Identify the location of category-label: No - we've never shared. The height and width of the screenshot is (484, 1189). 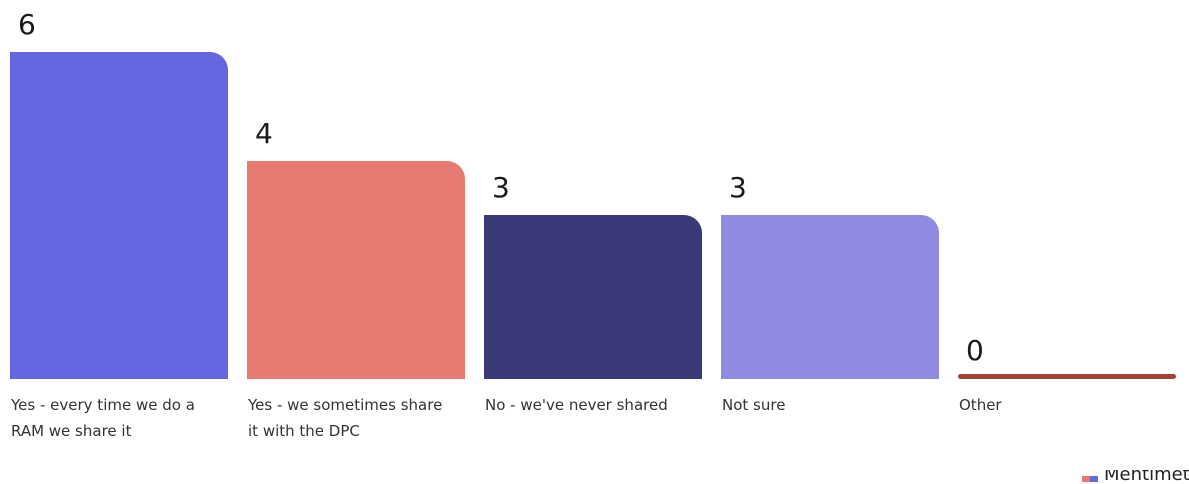
(599, 405).